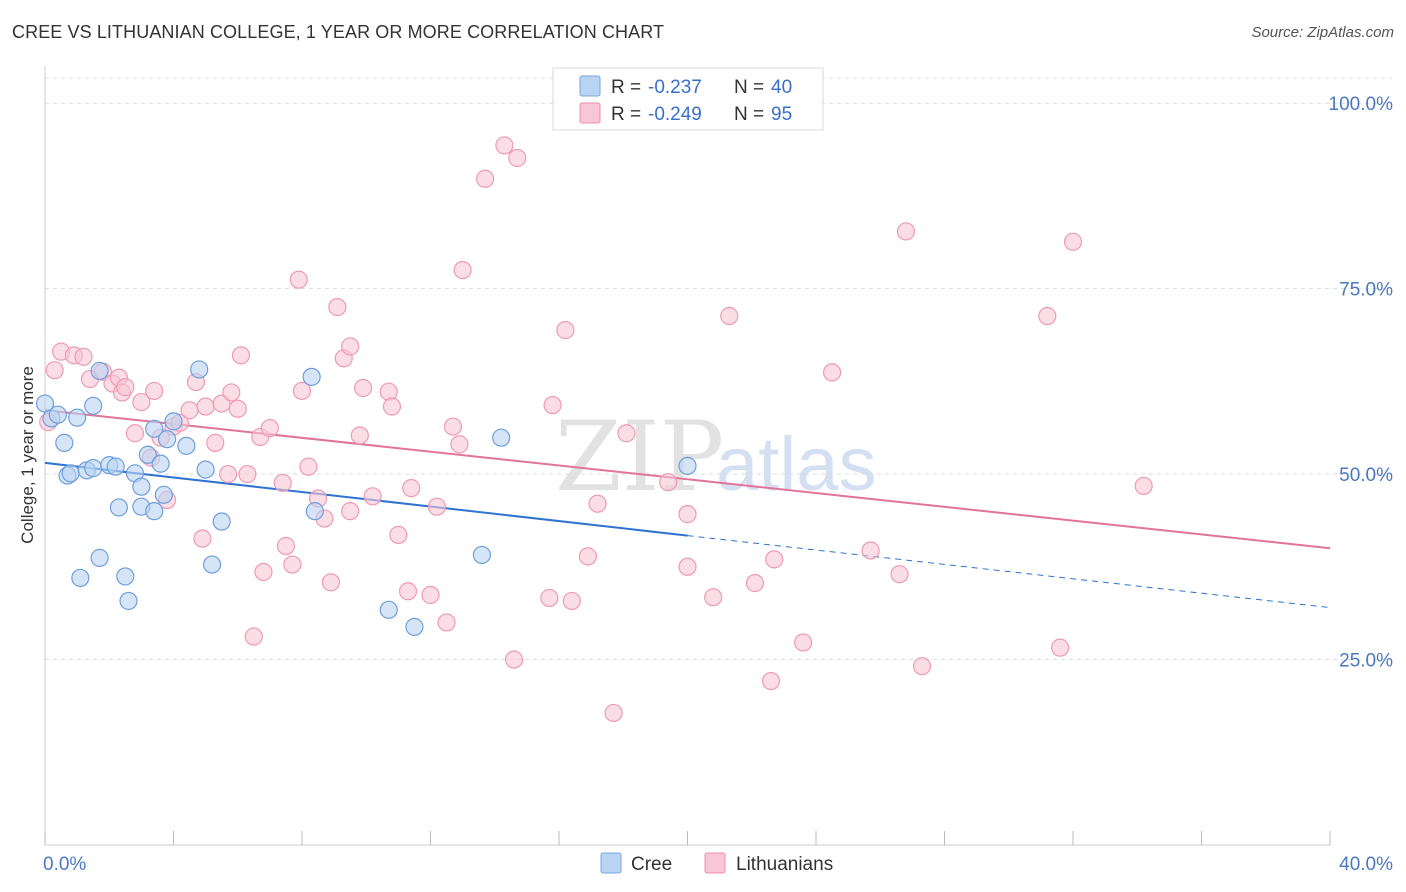  I want to click on legend-n-value-cree: 40, so click(781, 87).